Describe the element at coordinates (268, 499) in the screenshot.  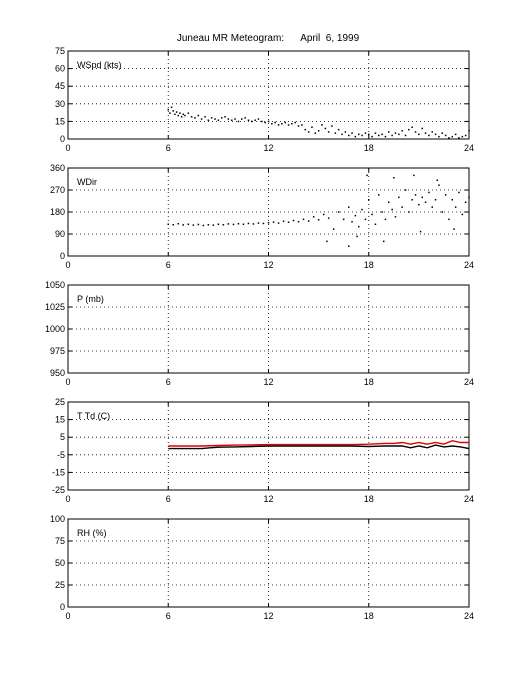
I see `x-tick-label: 12` at that location.